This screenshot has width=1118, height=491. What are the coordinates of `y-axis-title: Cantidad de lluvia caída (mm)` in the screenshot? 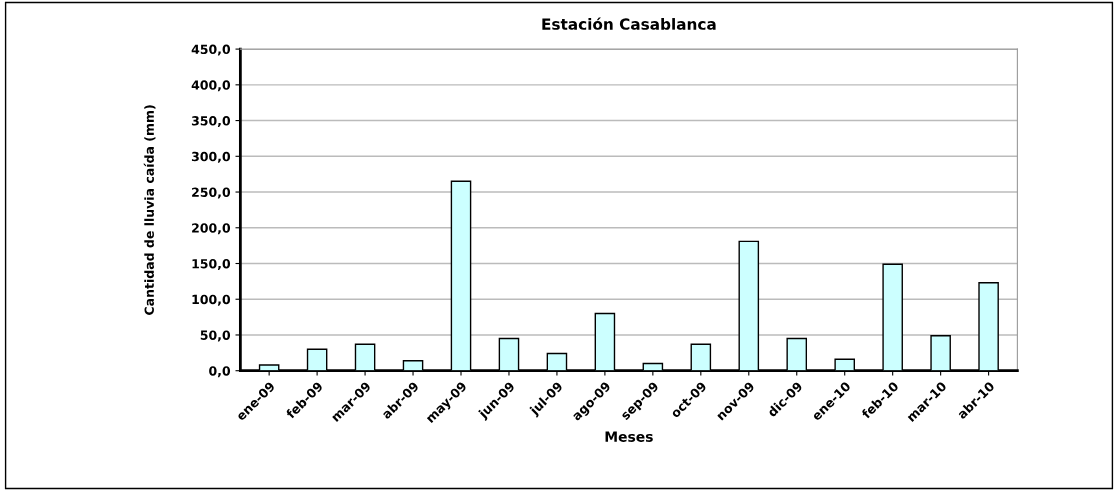 It's located at (149, 210).